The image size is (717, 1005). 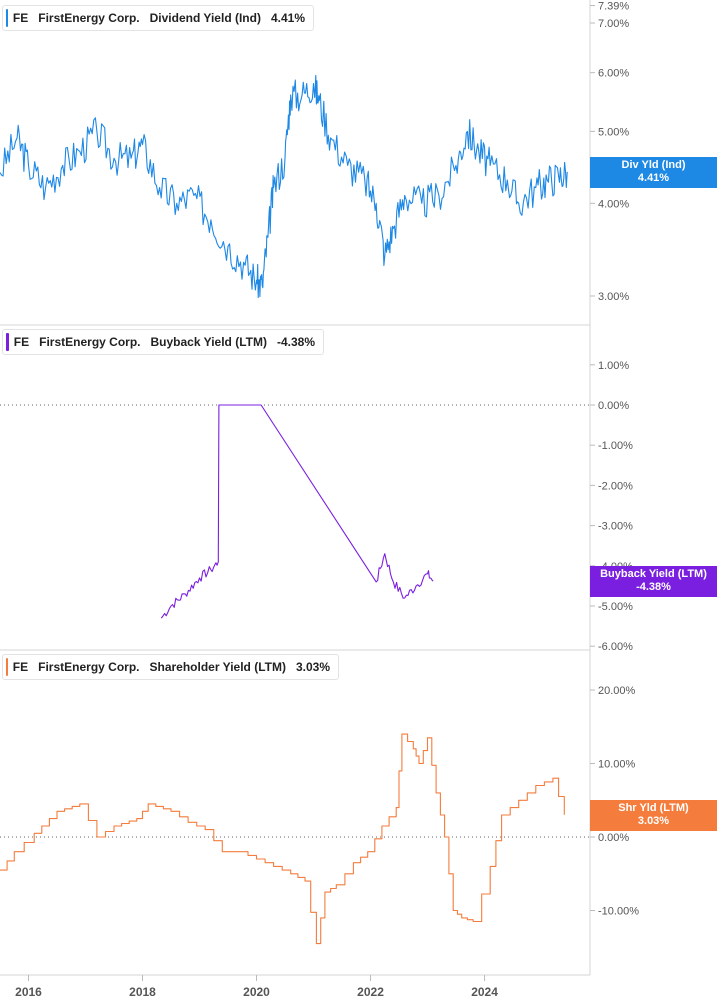 What do you see at coordinates (613, 204) in the screenshot?
I see `y-tick-label: 4.00%` at bounding box center [613, 204].